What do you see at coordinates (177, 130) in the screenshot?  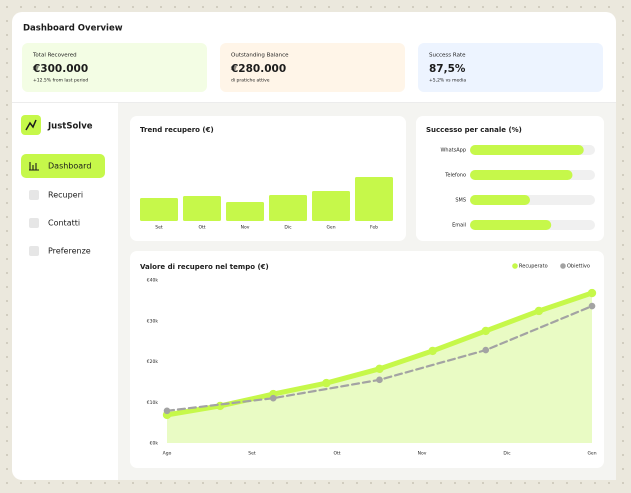 I see `chart-title: Trend recupero (€)` at bounding box center [177, 130].